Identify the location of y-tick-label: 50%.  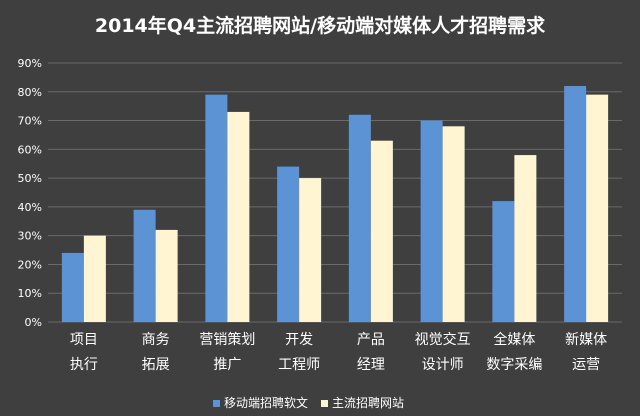
(30, 178).